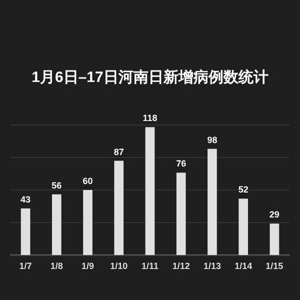 The image size is (300, 300). Describe the element at coordinates (88, 266) in the screenshot. I see `x-tick-label: 1/9` at that location.